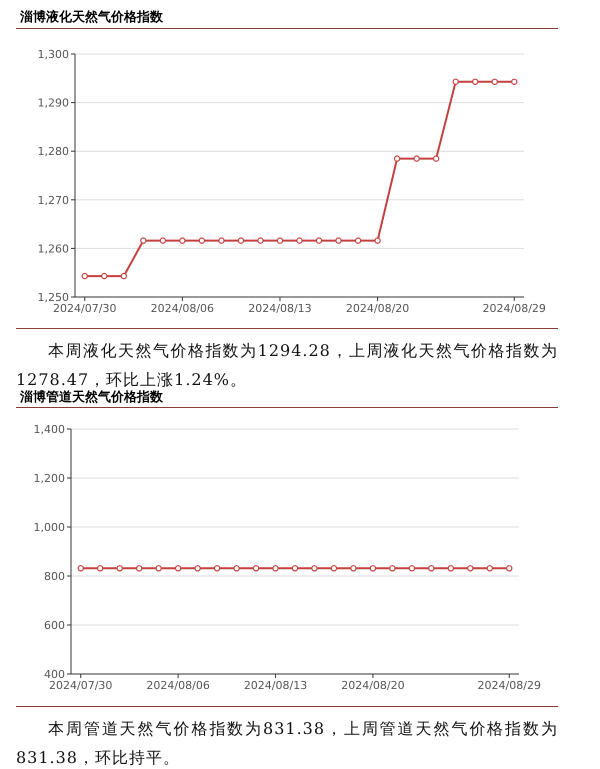 The image size is (600, 769). What do you see at coordinates (49, 527) in the screenshot?
I see `y-tick-label: 1,000` at bounding box center [49, 527].